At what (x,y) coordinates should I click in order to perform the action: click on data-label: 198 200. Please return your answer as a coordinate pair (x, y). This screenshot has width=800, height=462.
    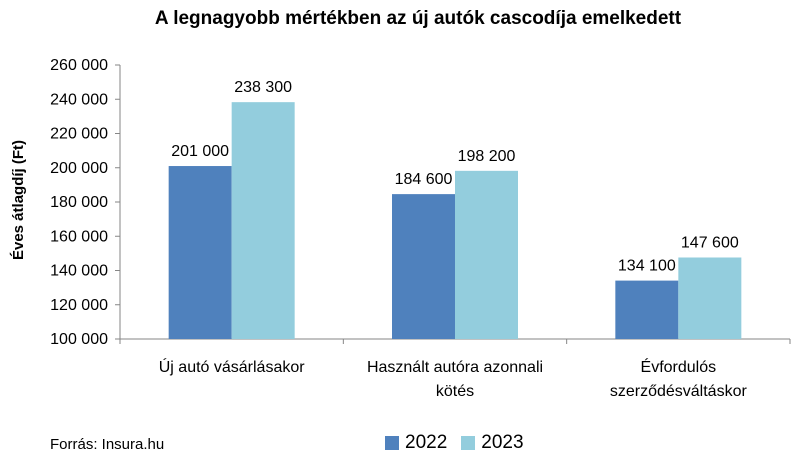
    Looking at the image, I should click on (487, 156).